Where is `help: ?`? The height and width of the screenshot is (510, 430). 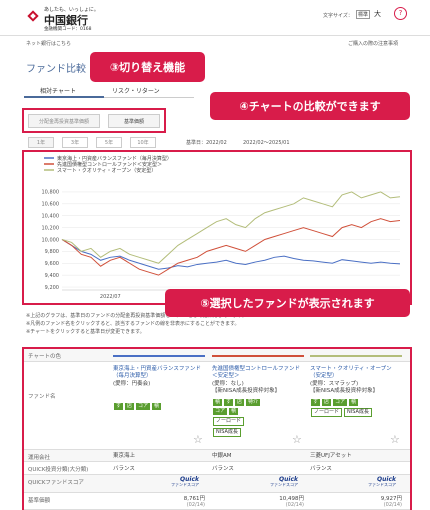 help: ? is located at coordinates (400, 13).